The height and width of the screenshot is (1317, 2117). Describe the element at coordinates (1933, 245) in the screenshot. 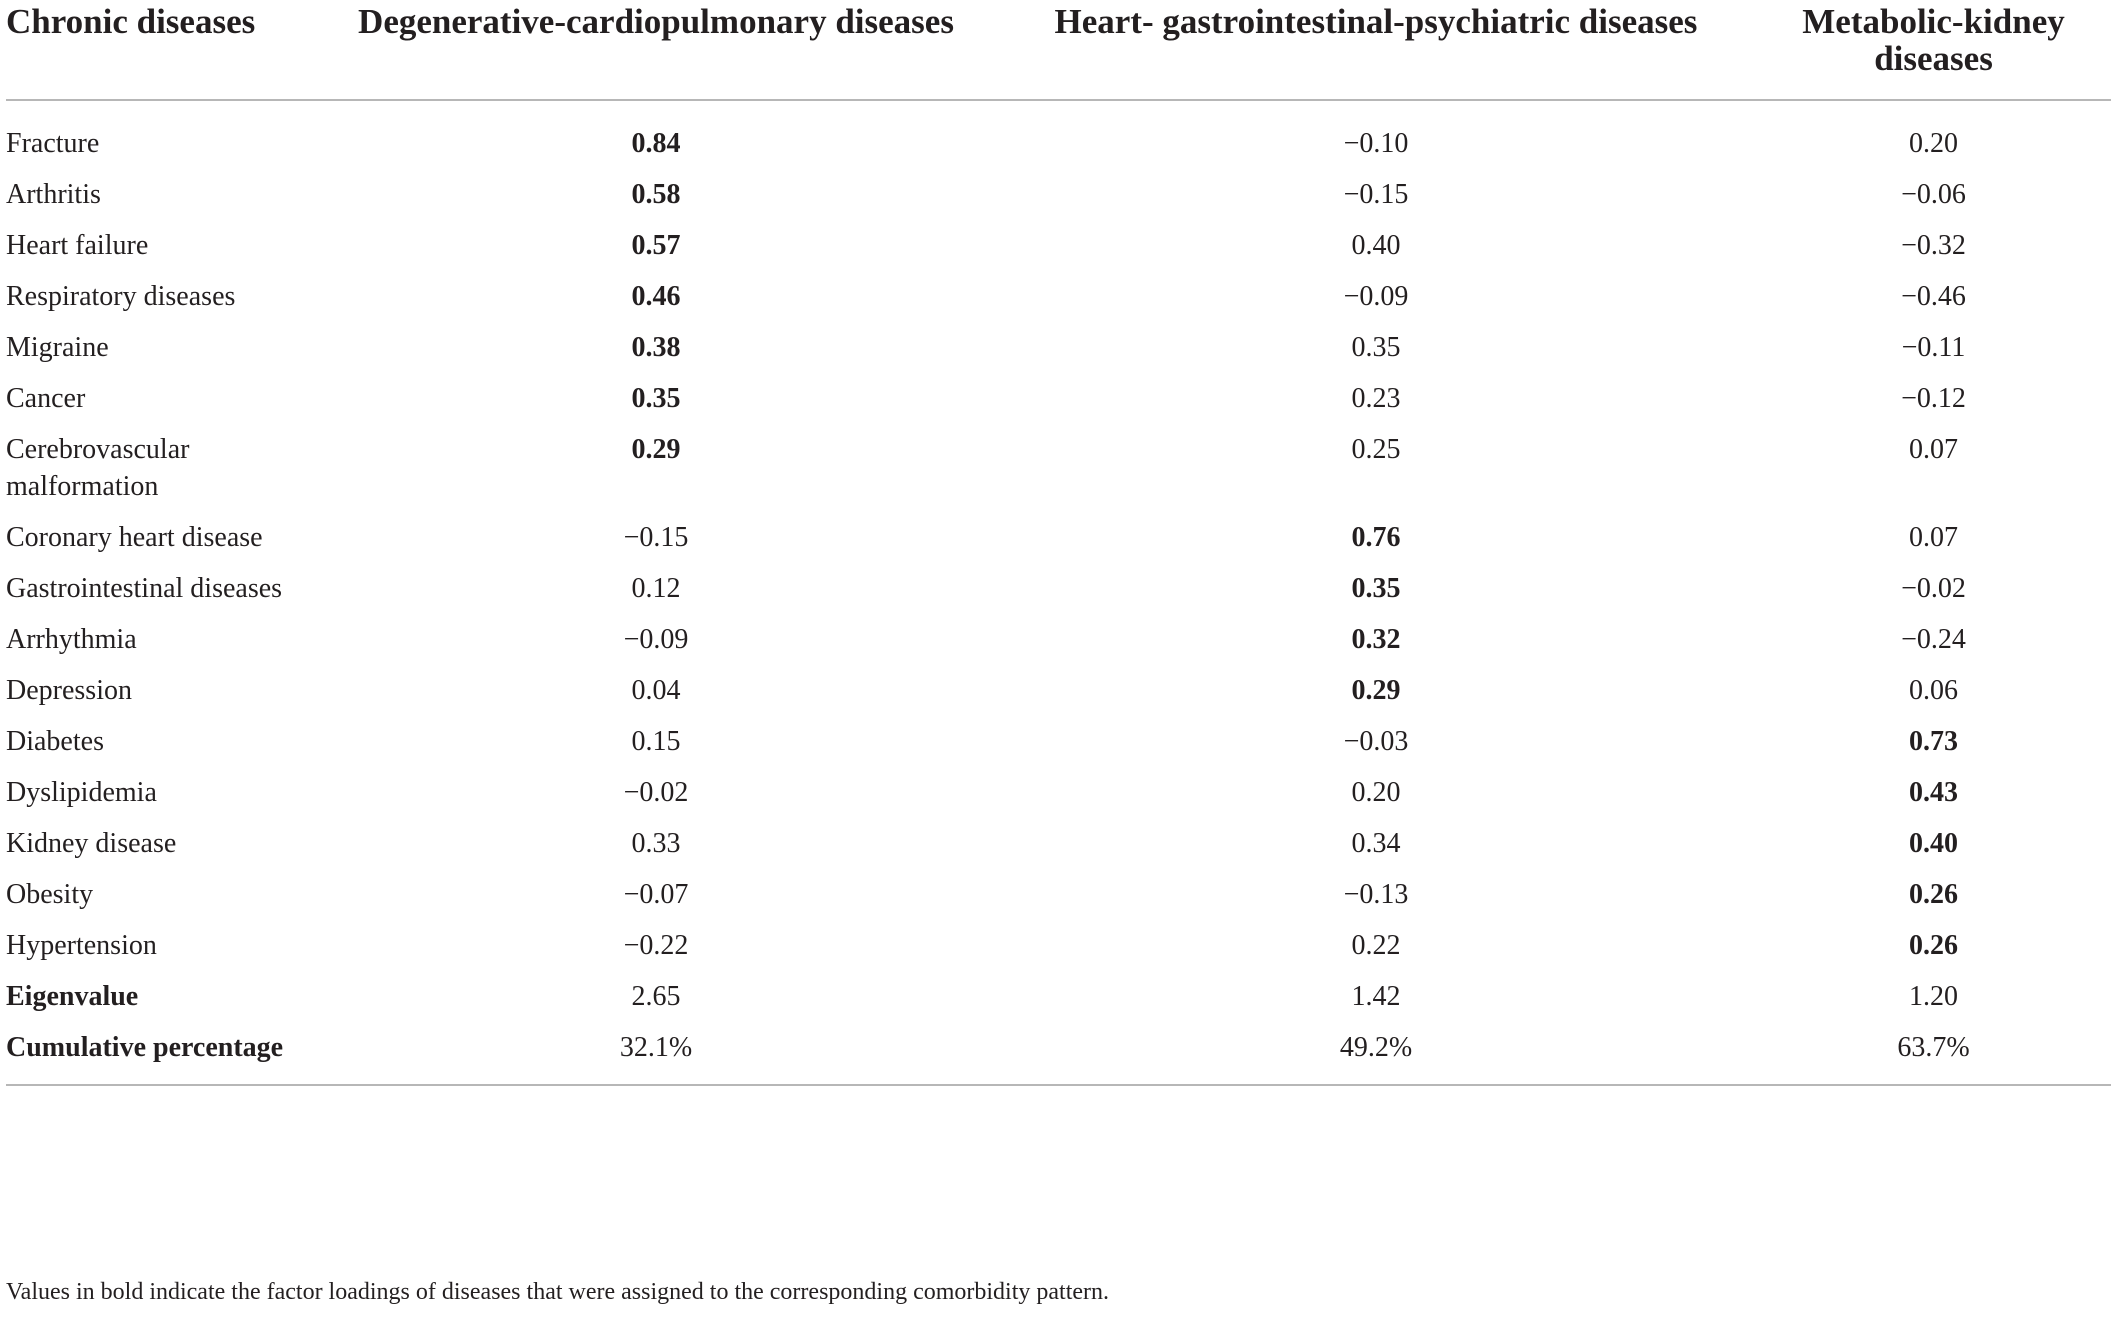

I see `cell-value: −0.32` at that location.